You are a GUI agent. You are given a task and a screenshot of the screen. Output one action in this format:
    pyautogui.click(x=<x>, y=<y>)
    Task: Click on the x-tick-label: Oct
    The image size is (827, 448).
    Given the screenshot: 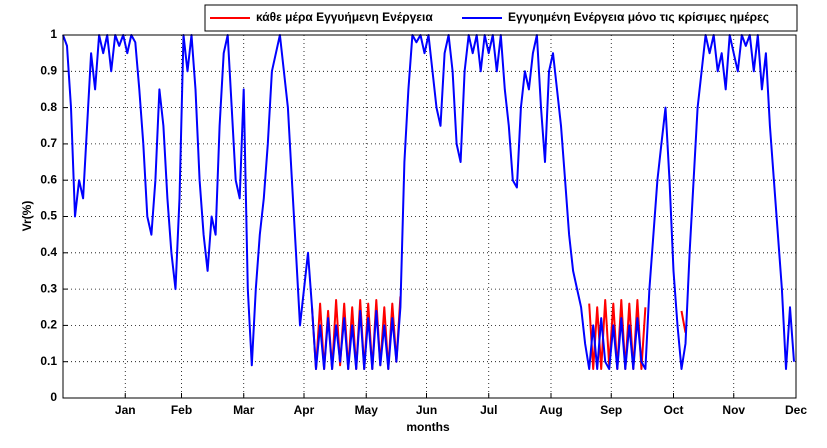 What is the action you would take?
    pyautogui.click(x=673, y=410)
    